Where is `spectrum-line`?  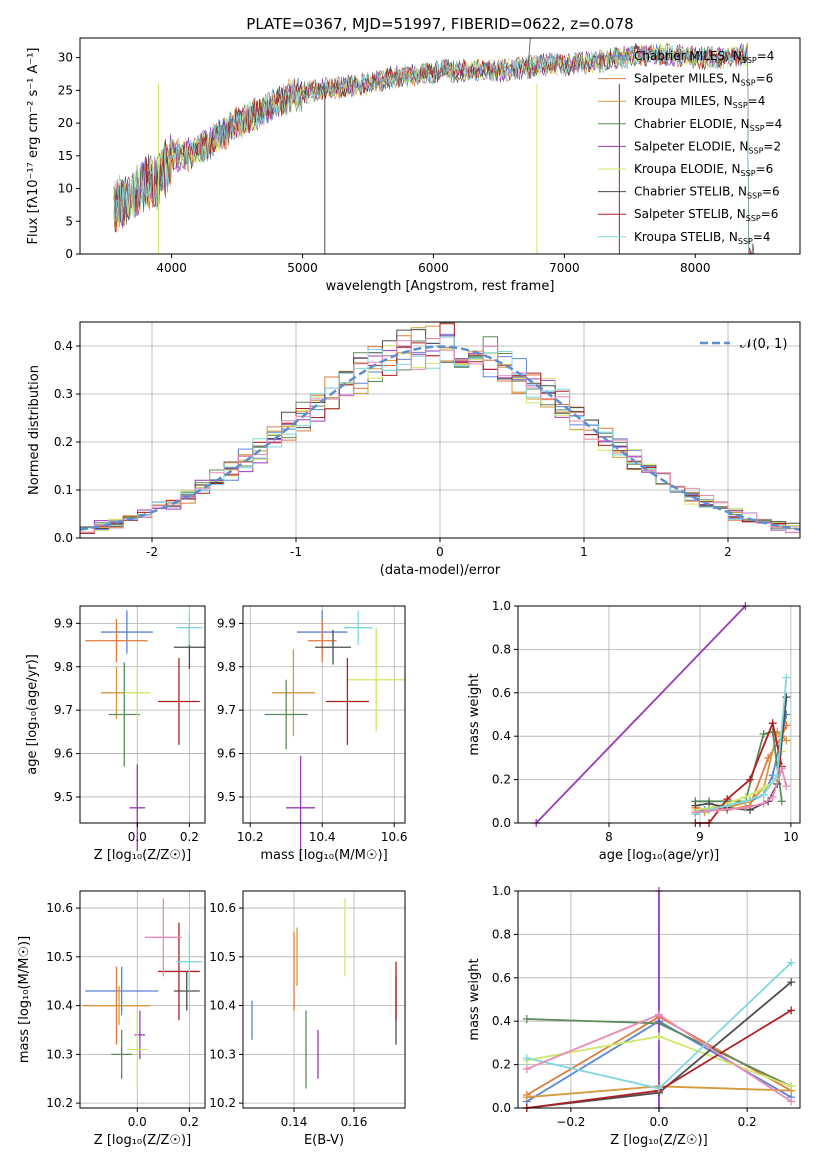 spectrum-line is located at coordinates (434, 149).